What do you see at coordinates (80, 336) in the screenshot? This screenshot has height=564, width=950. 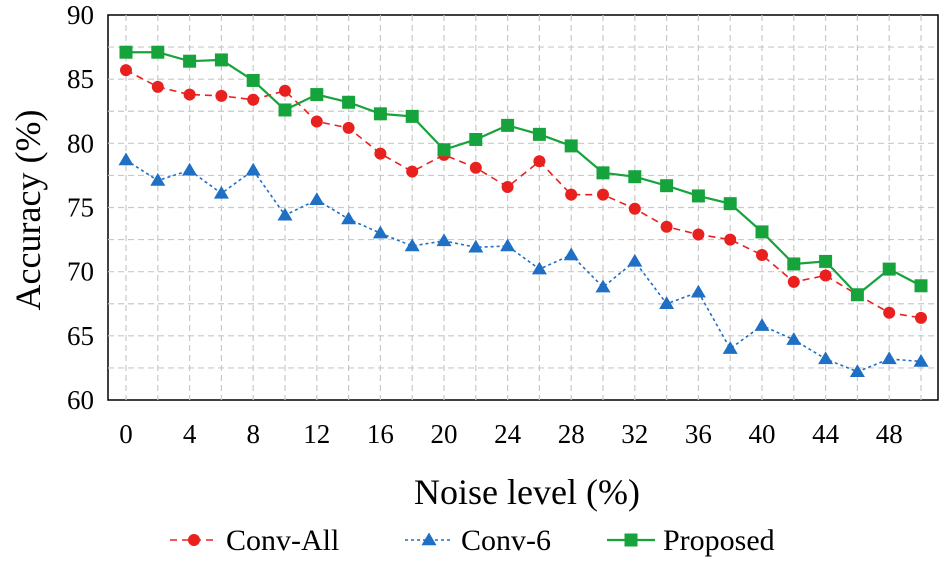 I see `y-tick-label: 65` at bounding box center [80, 336].